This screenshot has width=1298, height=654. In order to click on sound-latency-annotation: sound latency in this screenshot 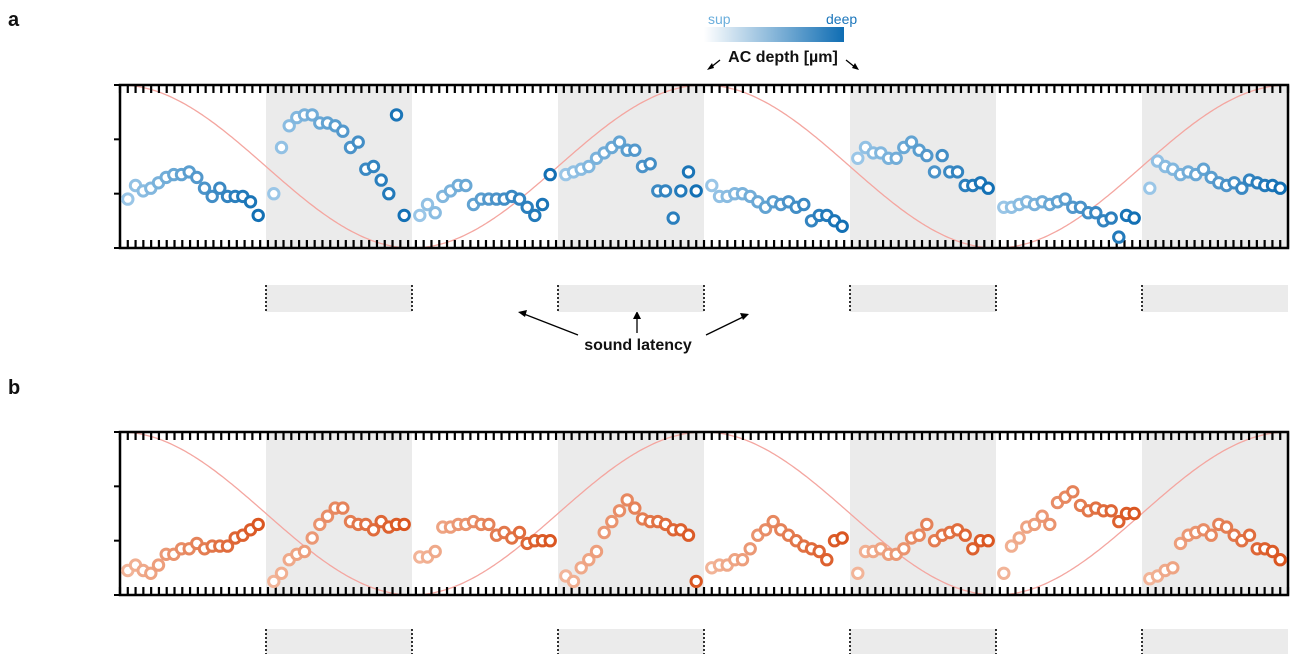, I will do `click(638, 345)`.